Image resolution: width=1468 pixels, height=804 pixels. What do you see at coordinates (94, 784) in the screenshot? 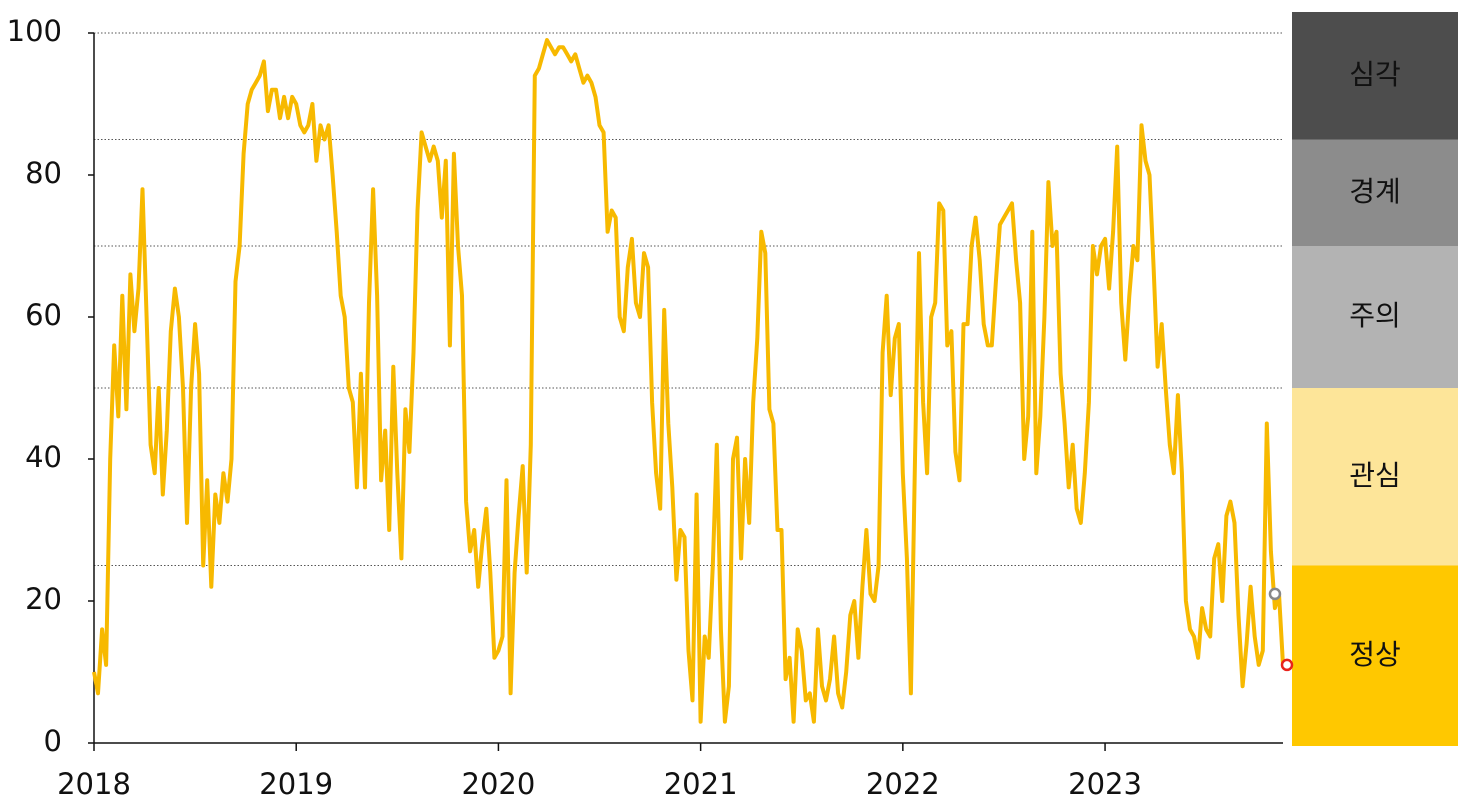
I see `x-tick-label: 2018` at bounding box center [94, 784].